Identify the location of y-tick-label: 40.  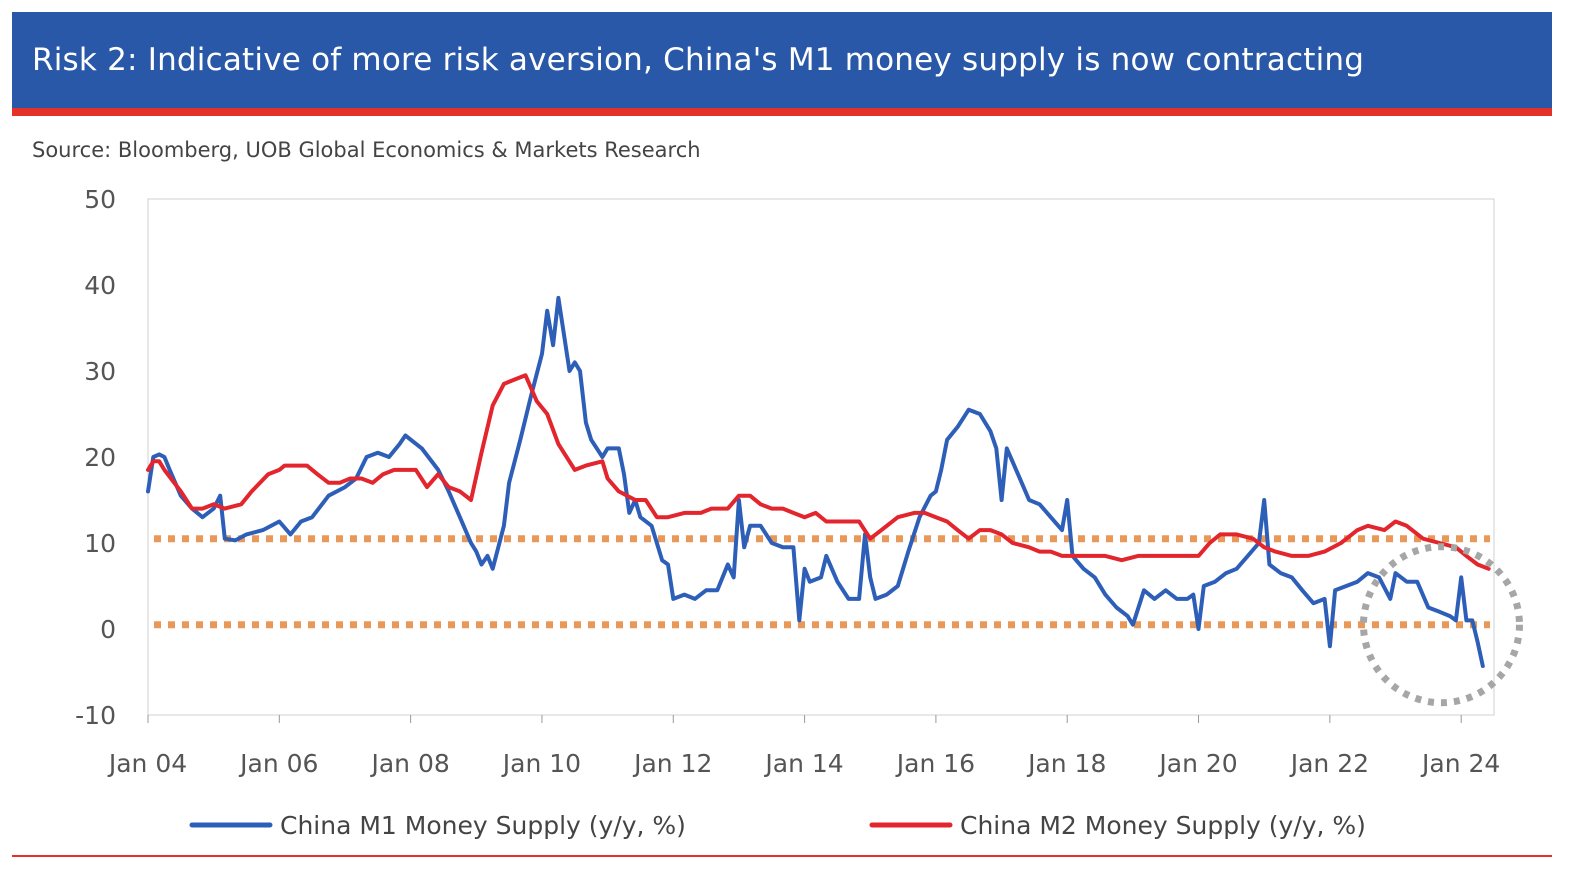
(100, 285).